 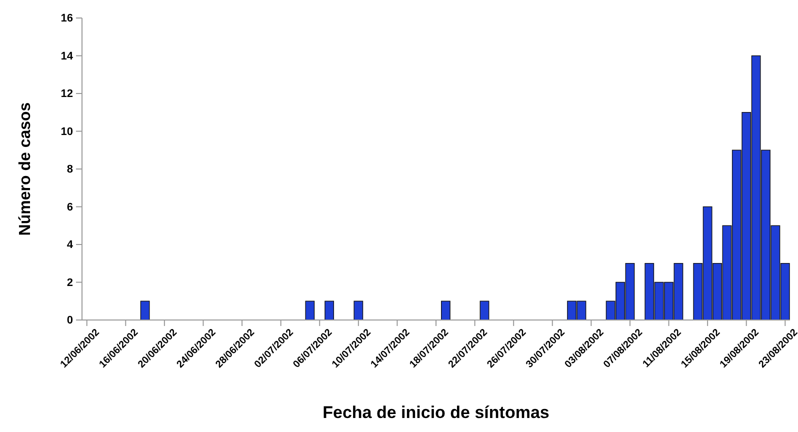 What do you see at coordinates (69, 320) in the screenshot?
I see `y-tick-label: 0` at bounding box center [69, 320].